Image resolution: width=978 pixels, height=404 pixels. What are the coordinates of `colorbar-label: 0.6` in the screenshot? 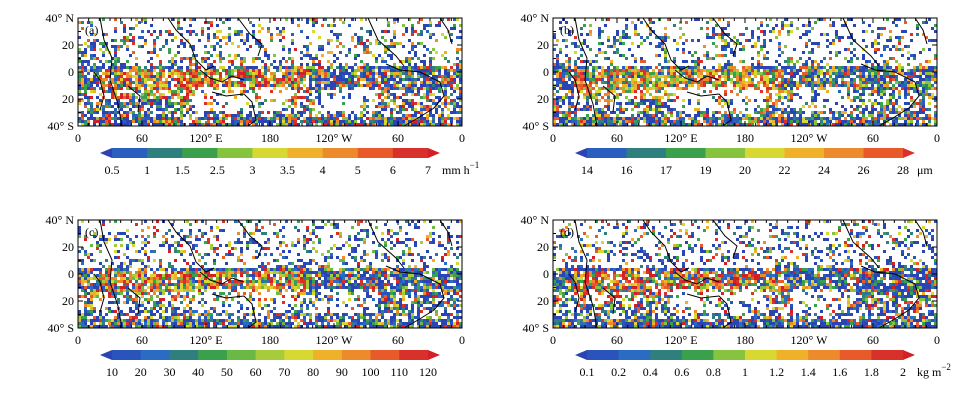 It's located at (681, 372).